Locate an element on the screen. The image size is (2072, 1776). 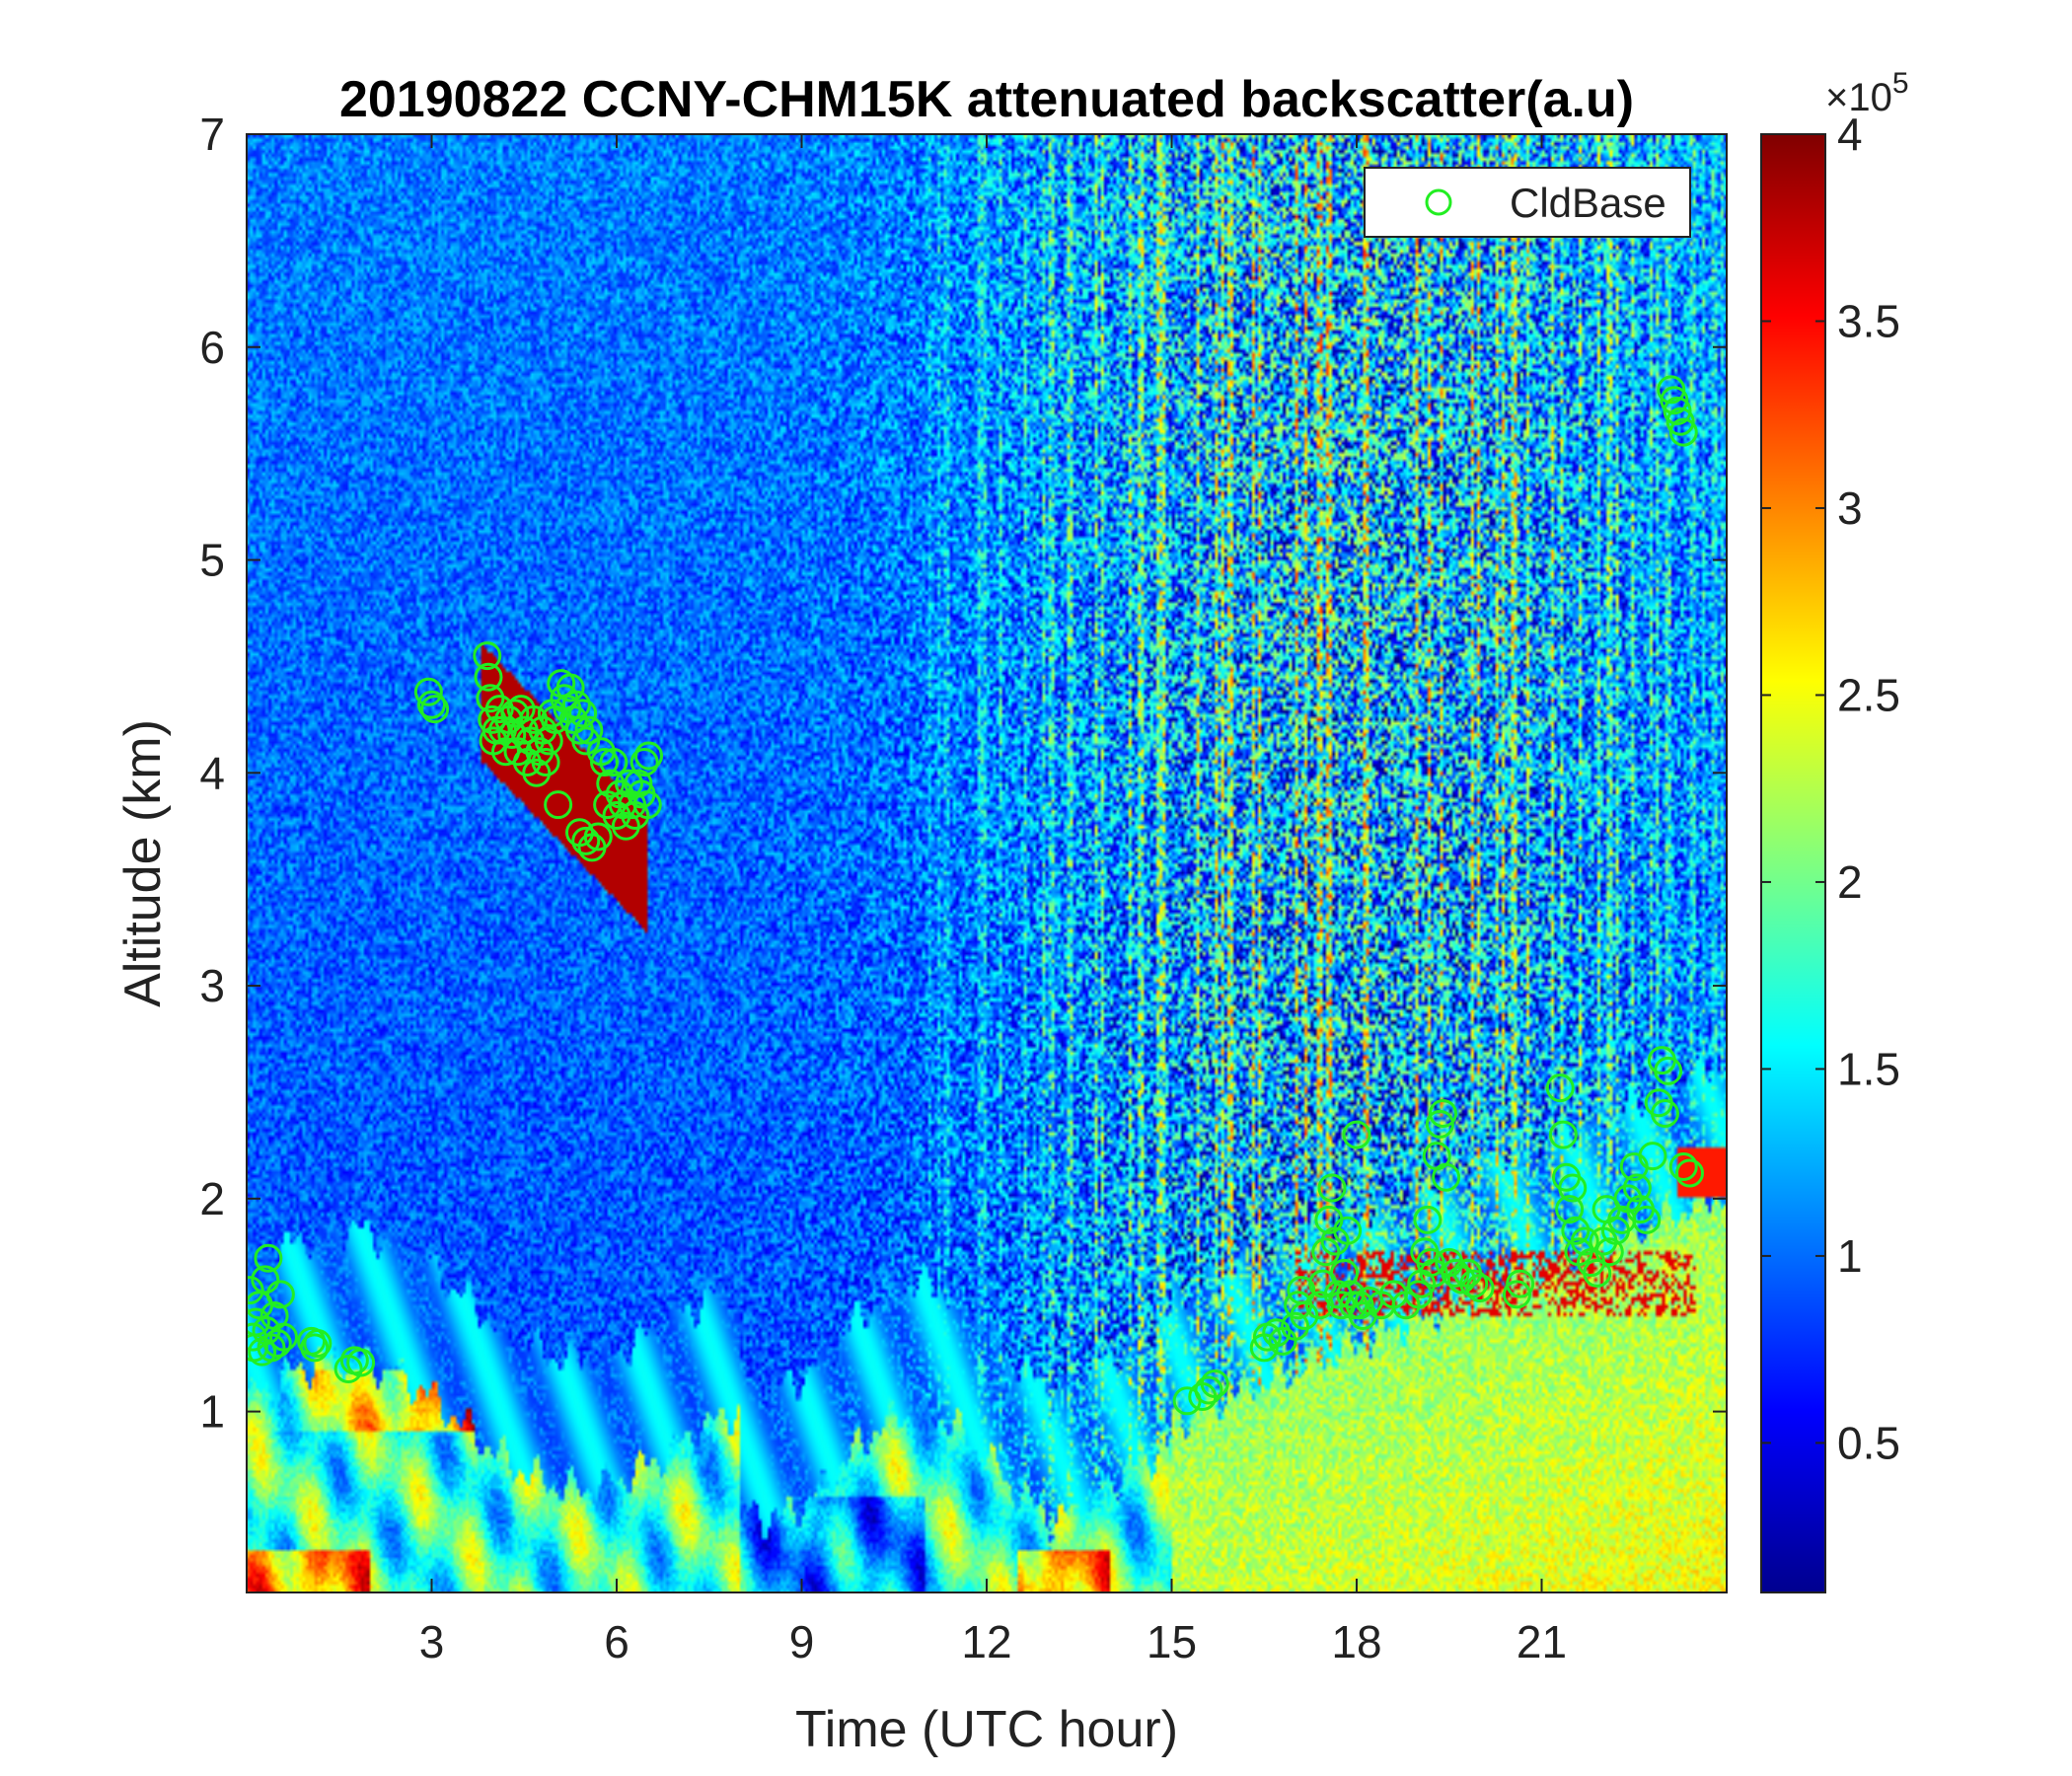
x-axis-label: Time (UTC hour) is located at coordinates (987, 1729).